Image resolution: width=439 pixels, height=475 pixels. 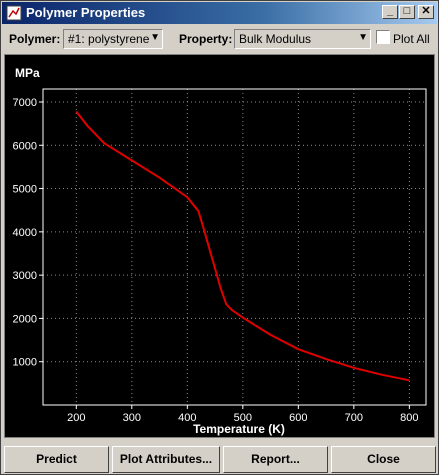 What do you see at coordinates (383, 37) in the screenshot?
I see `plot-all-checkbox` at bounding box center [383, 37].